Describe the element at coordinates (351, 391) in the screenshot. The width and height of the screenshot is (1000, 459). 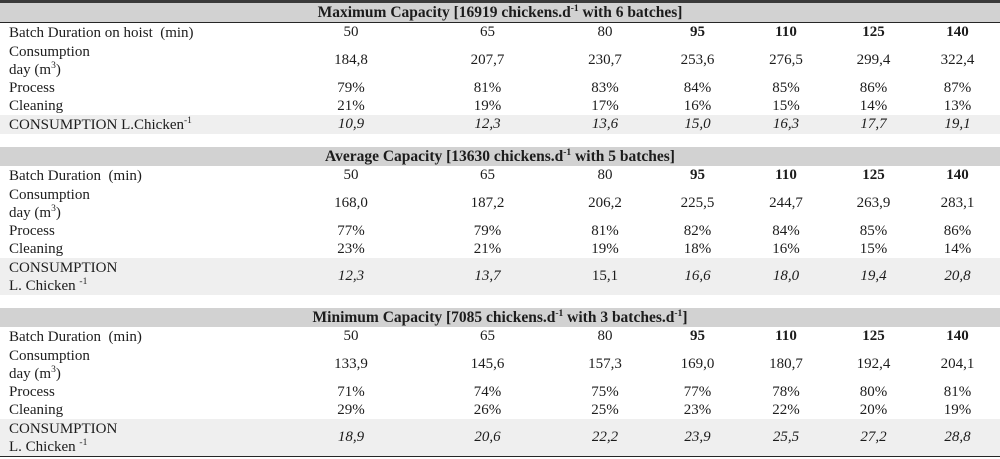
I see `cell-process-0: 71%` at that location.